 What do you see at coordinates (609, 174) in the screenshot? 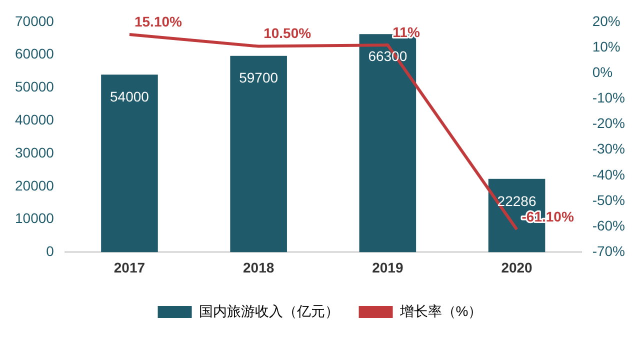
I see `y2-tick-label: -40%` at bounding box center [609, 174].